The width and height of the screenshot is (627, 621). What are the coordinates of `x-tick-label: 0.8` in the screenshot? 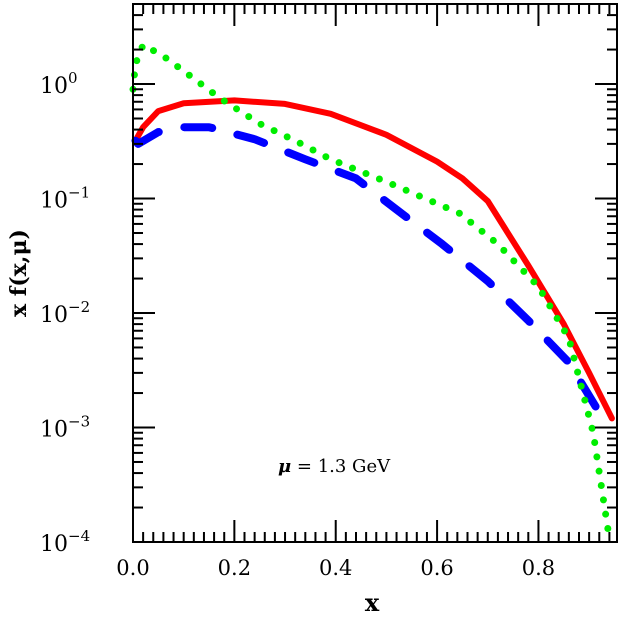 It's located at (538, 568).